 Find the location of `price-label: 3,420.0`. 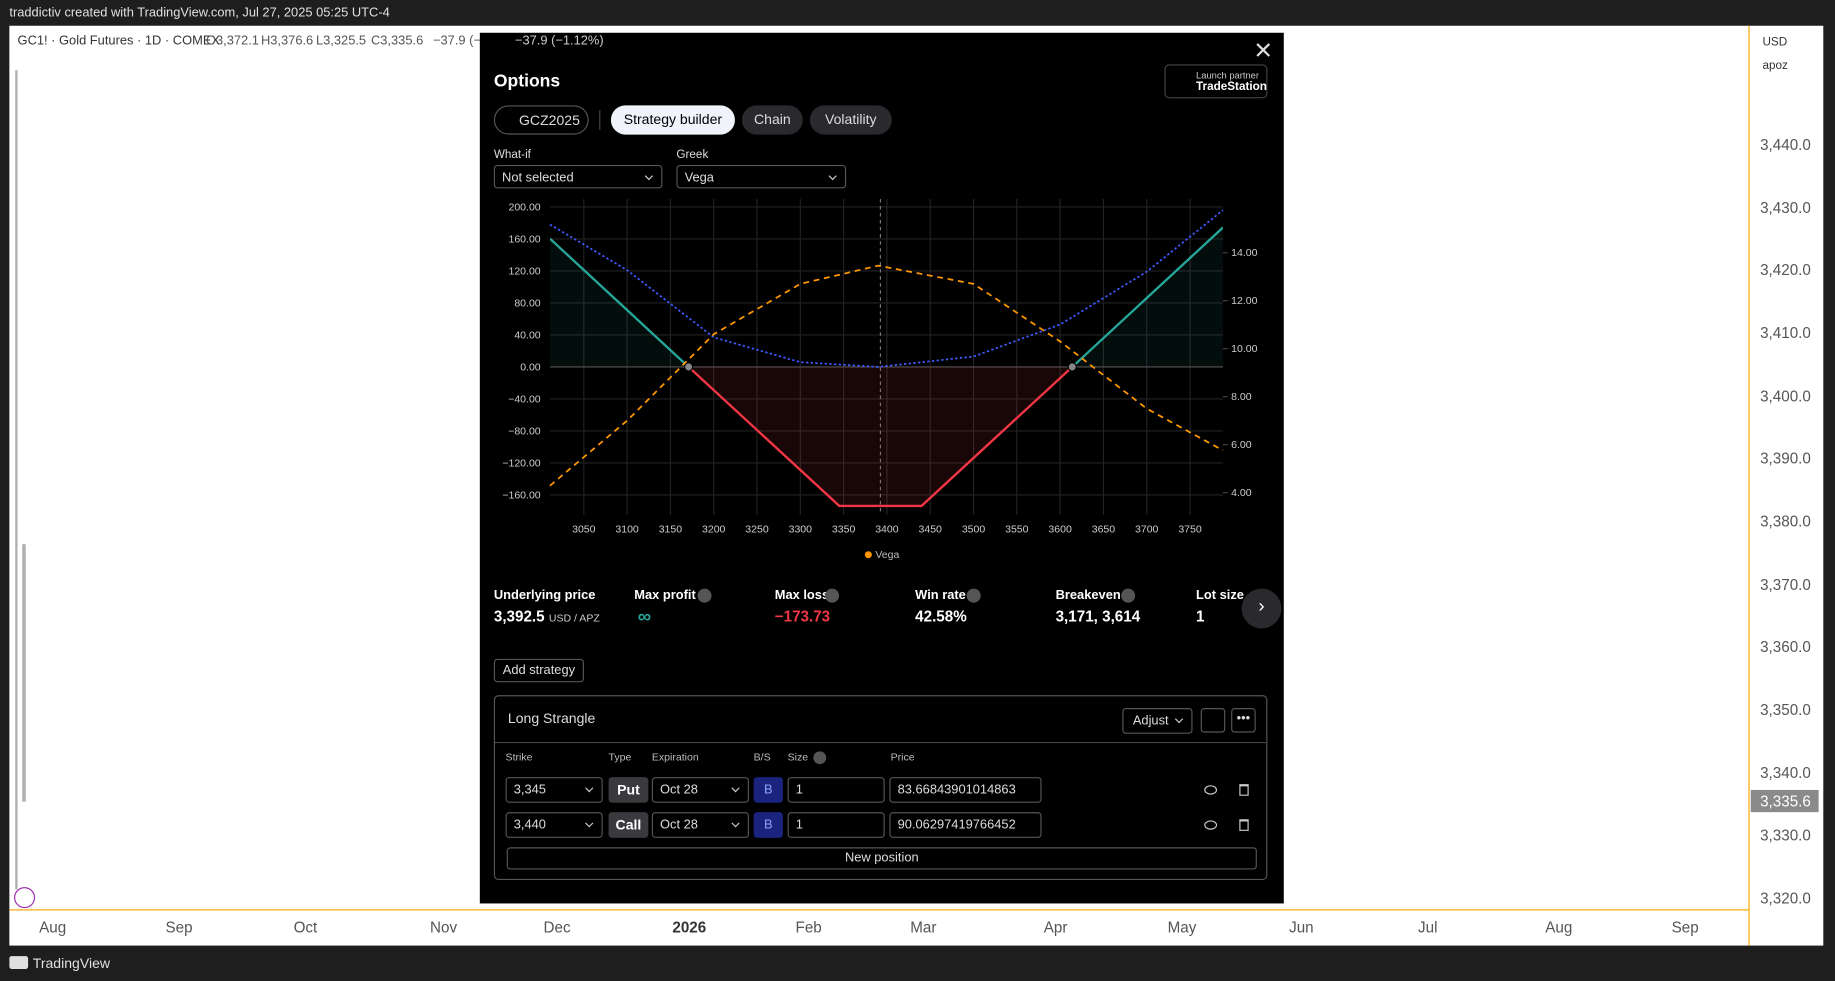

price-label: 3,420.0 is located at coordinates (1785, 270).